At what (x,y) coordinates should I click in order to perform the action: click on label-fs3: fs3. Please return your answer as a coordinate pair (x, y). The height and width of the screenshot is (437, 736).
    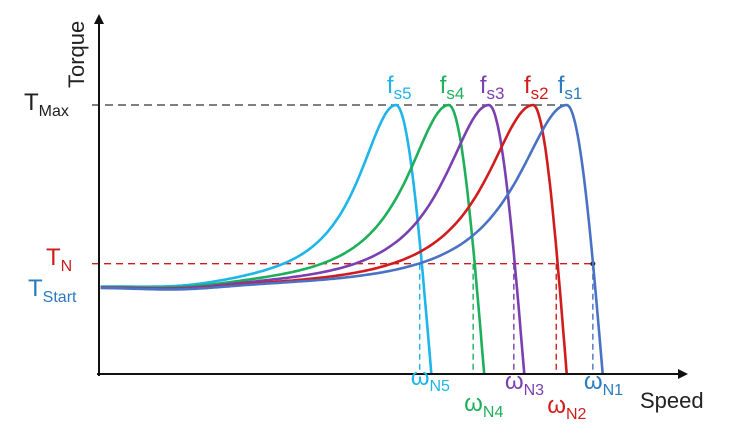
    Looking at the image, I should click on (492, 87).